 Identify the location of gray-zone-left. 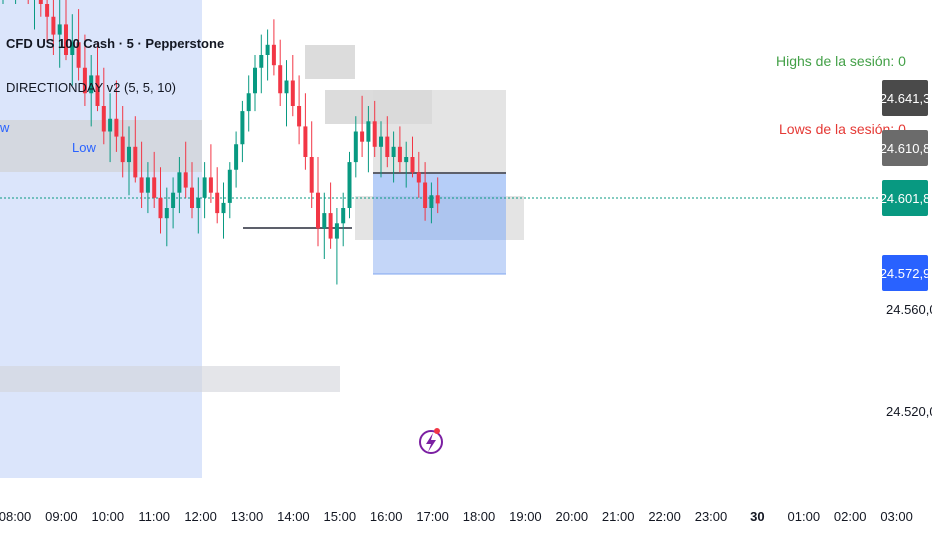
(101, 146).